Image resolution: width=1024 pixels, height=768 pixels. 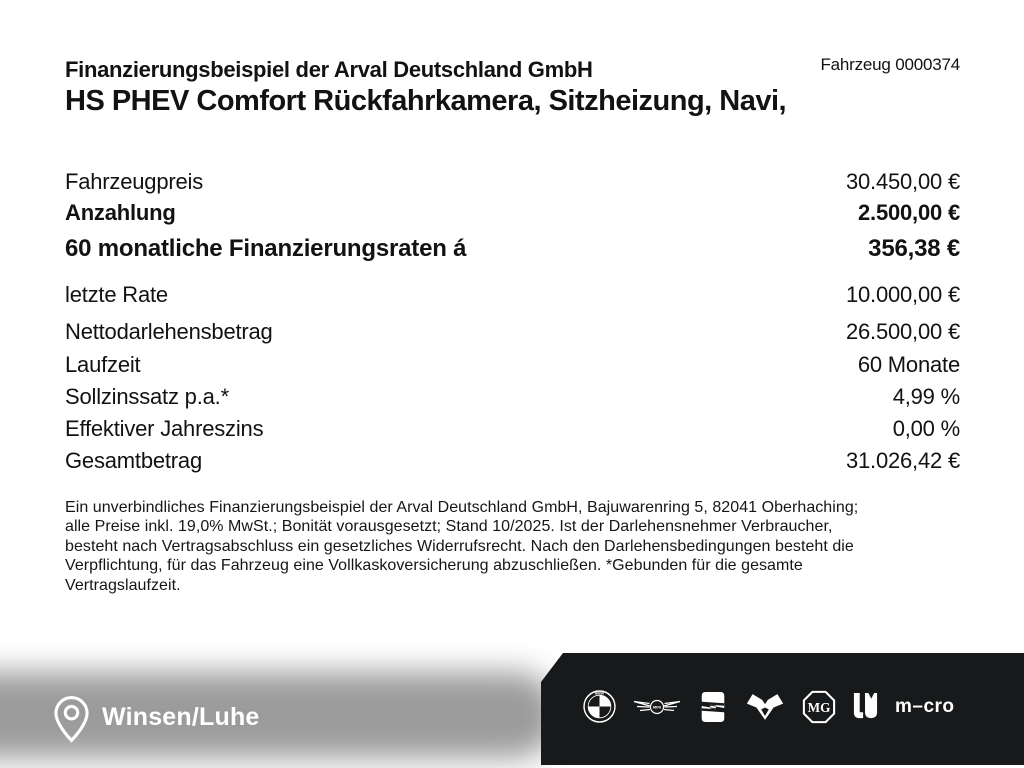 I want to click on disclaimer-line: Vertragslaufzeit., so click(x=123, y=585).